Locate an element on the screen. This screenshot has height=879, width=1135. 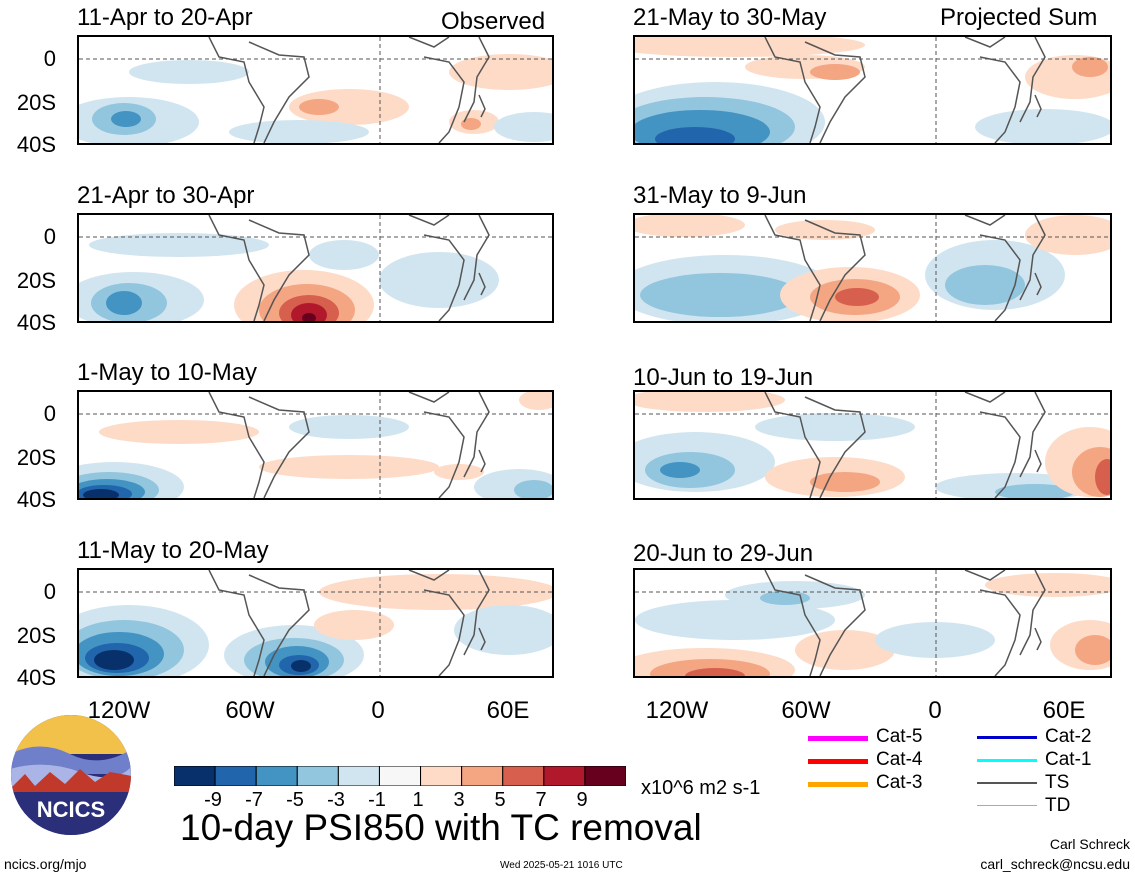
main-title: 10-day PSI850 with TC removal is located at coordinates (441, 827).